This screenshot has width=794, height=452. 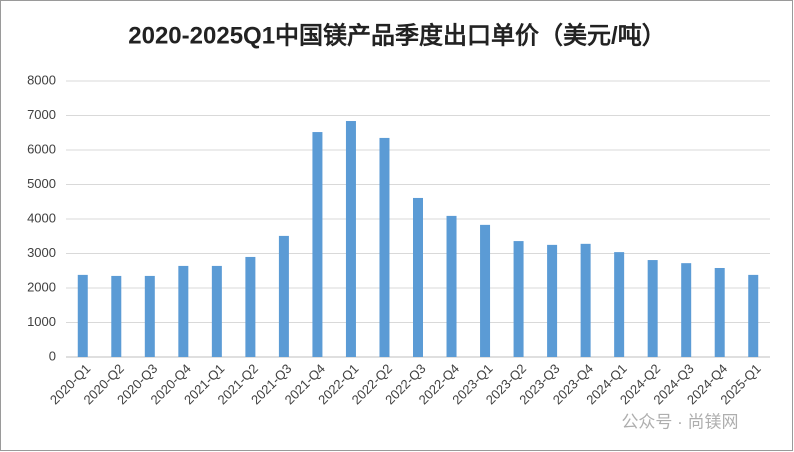 I want to click on y-tick-label: 6000, so click(x=41, y=148).